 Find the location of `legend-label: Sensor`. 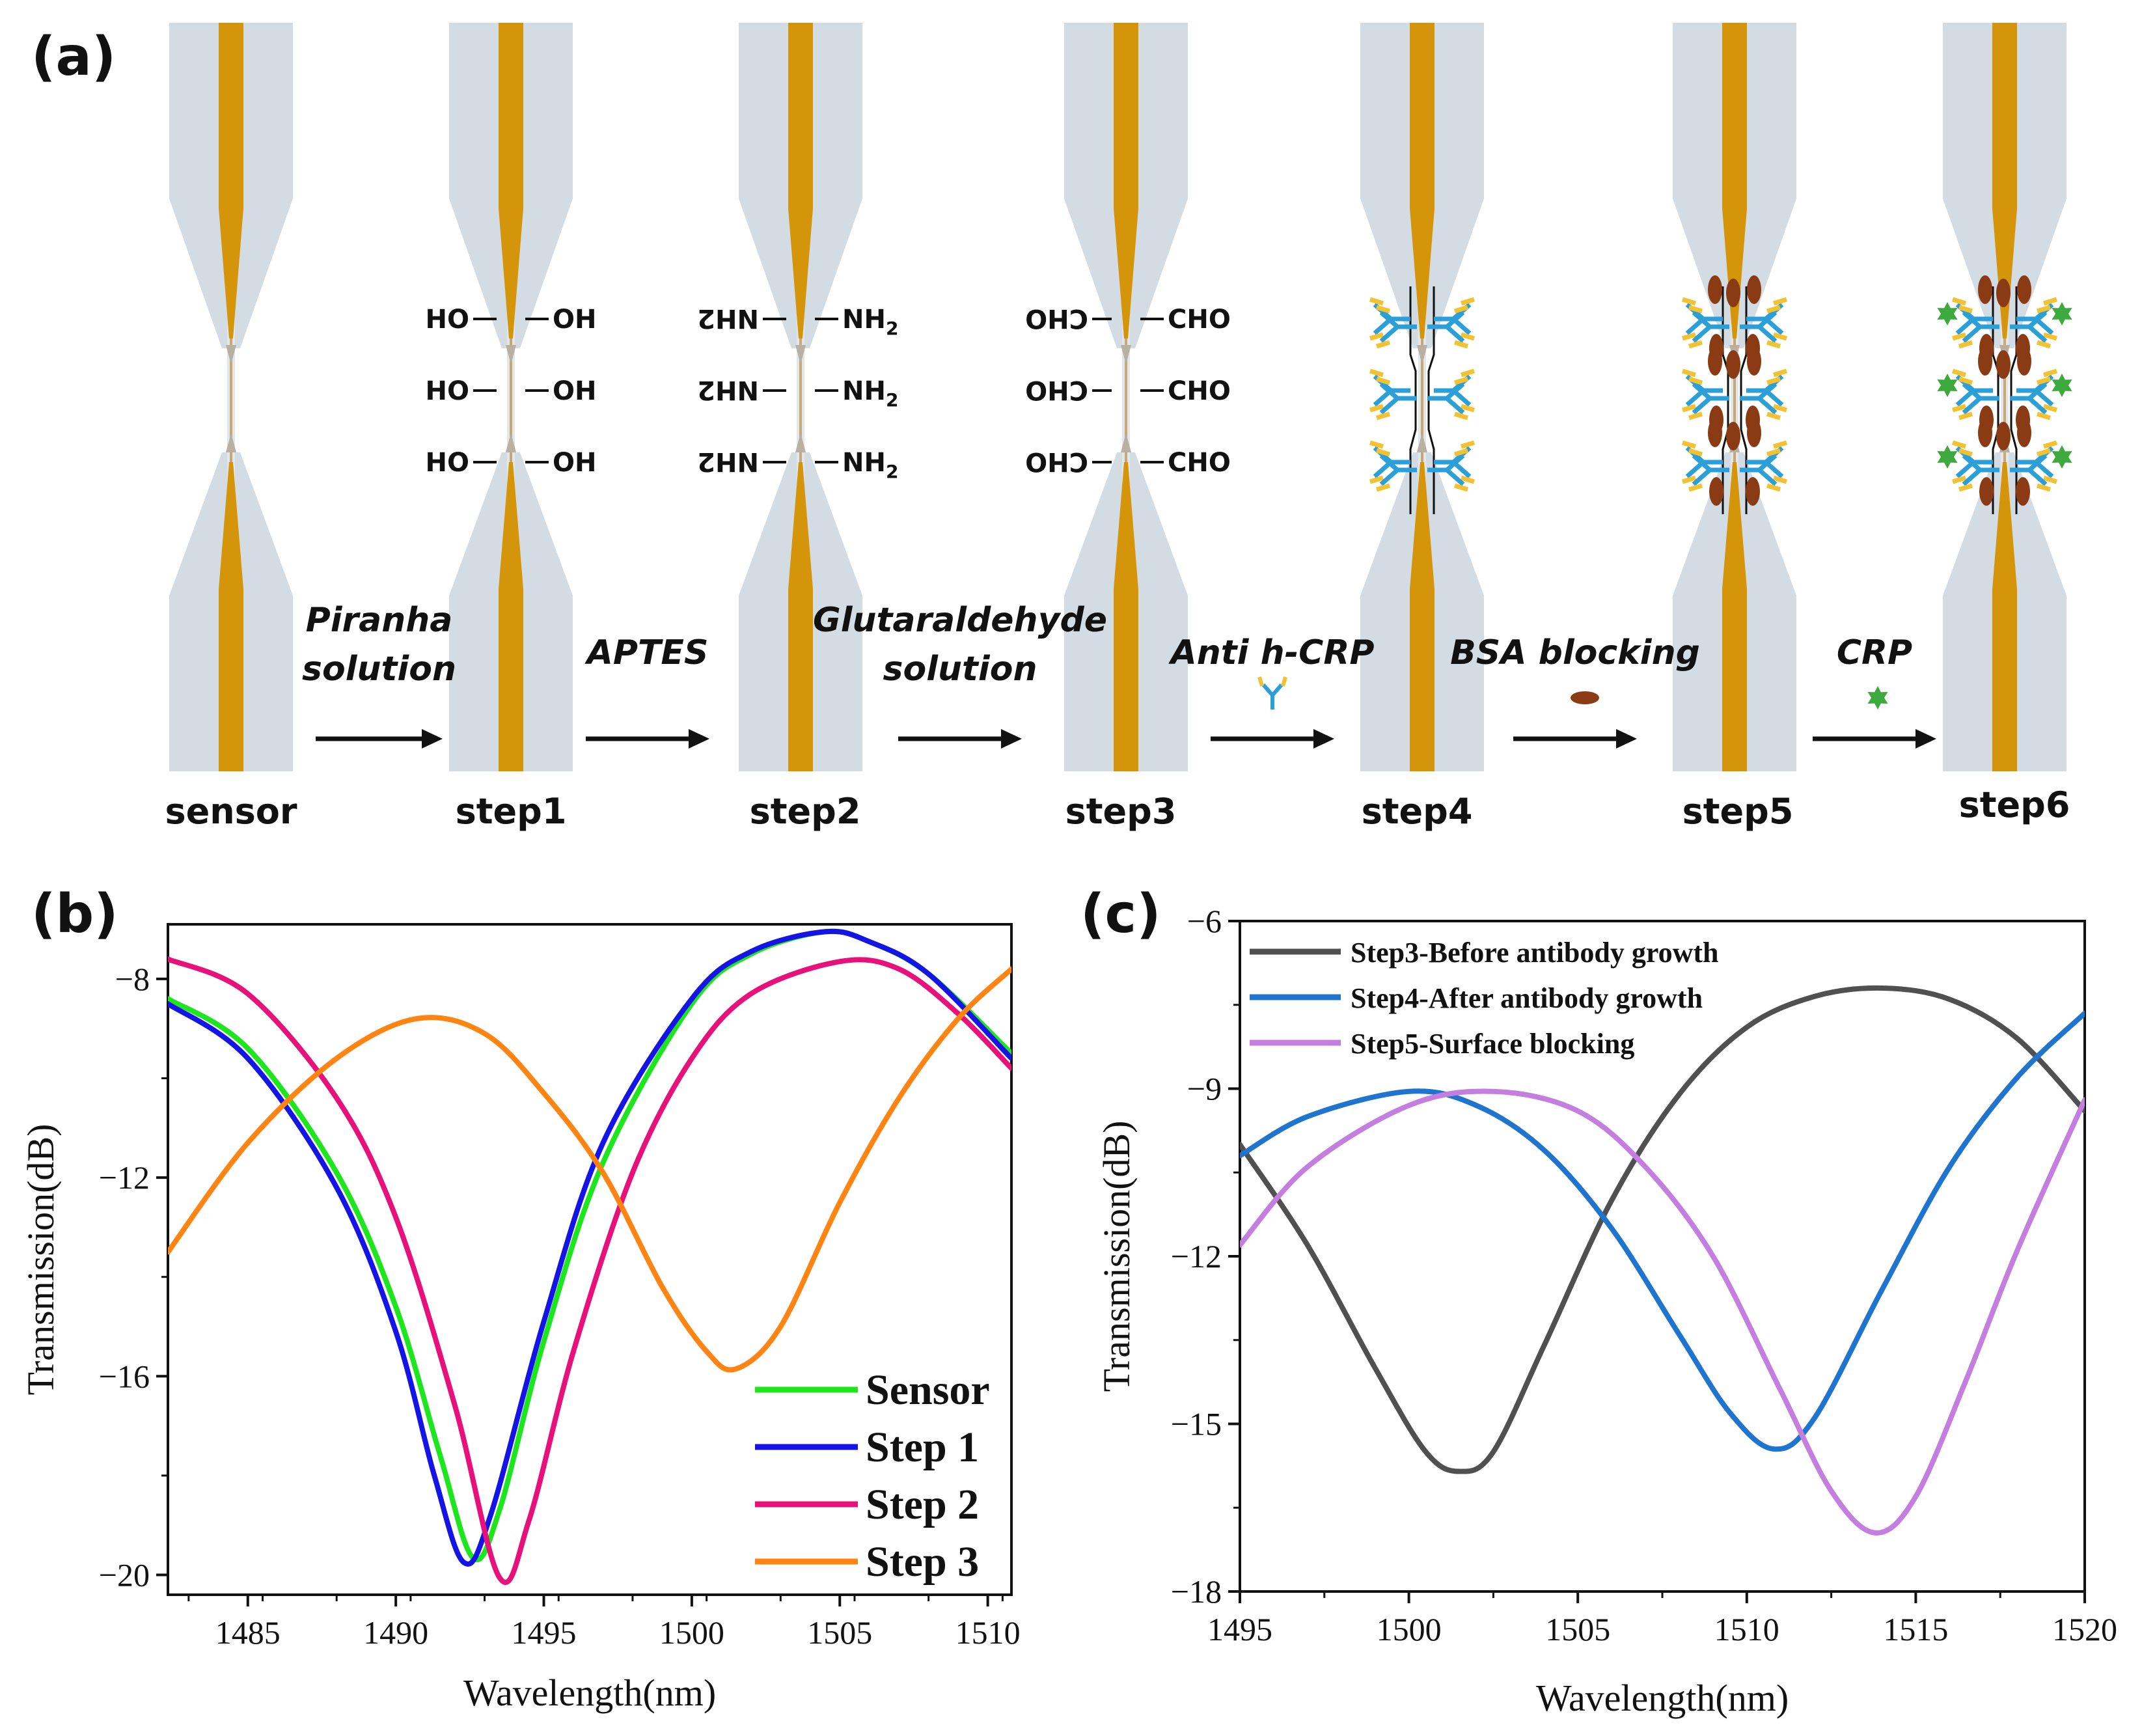

legend-label: Sensor is located at coordinates (928, 1390).